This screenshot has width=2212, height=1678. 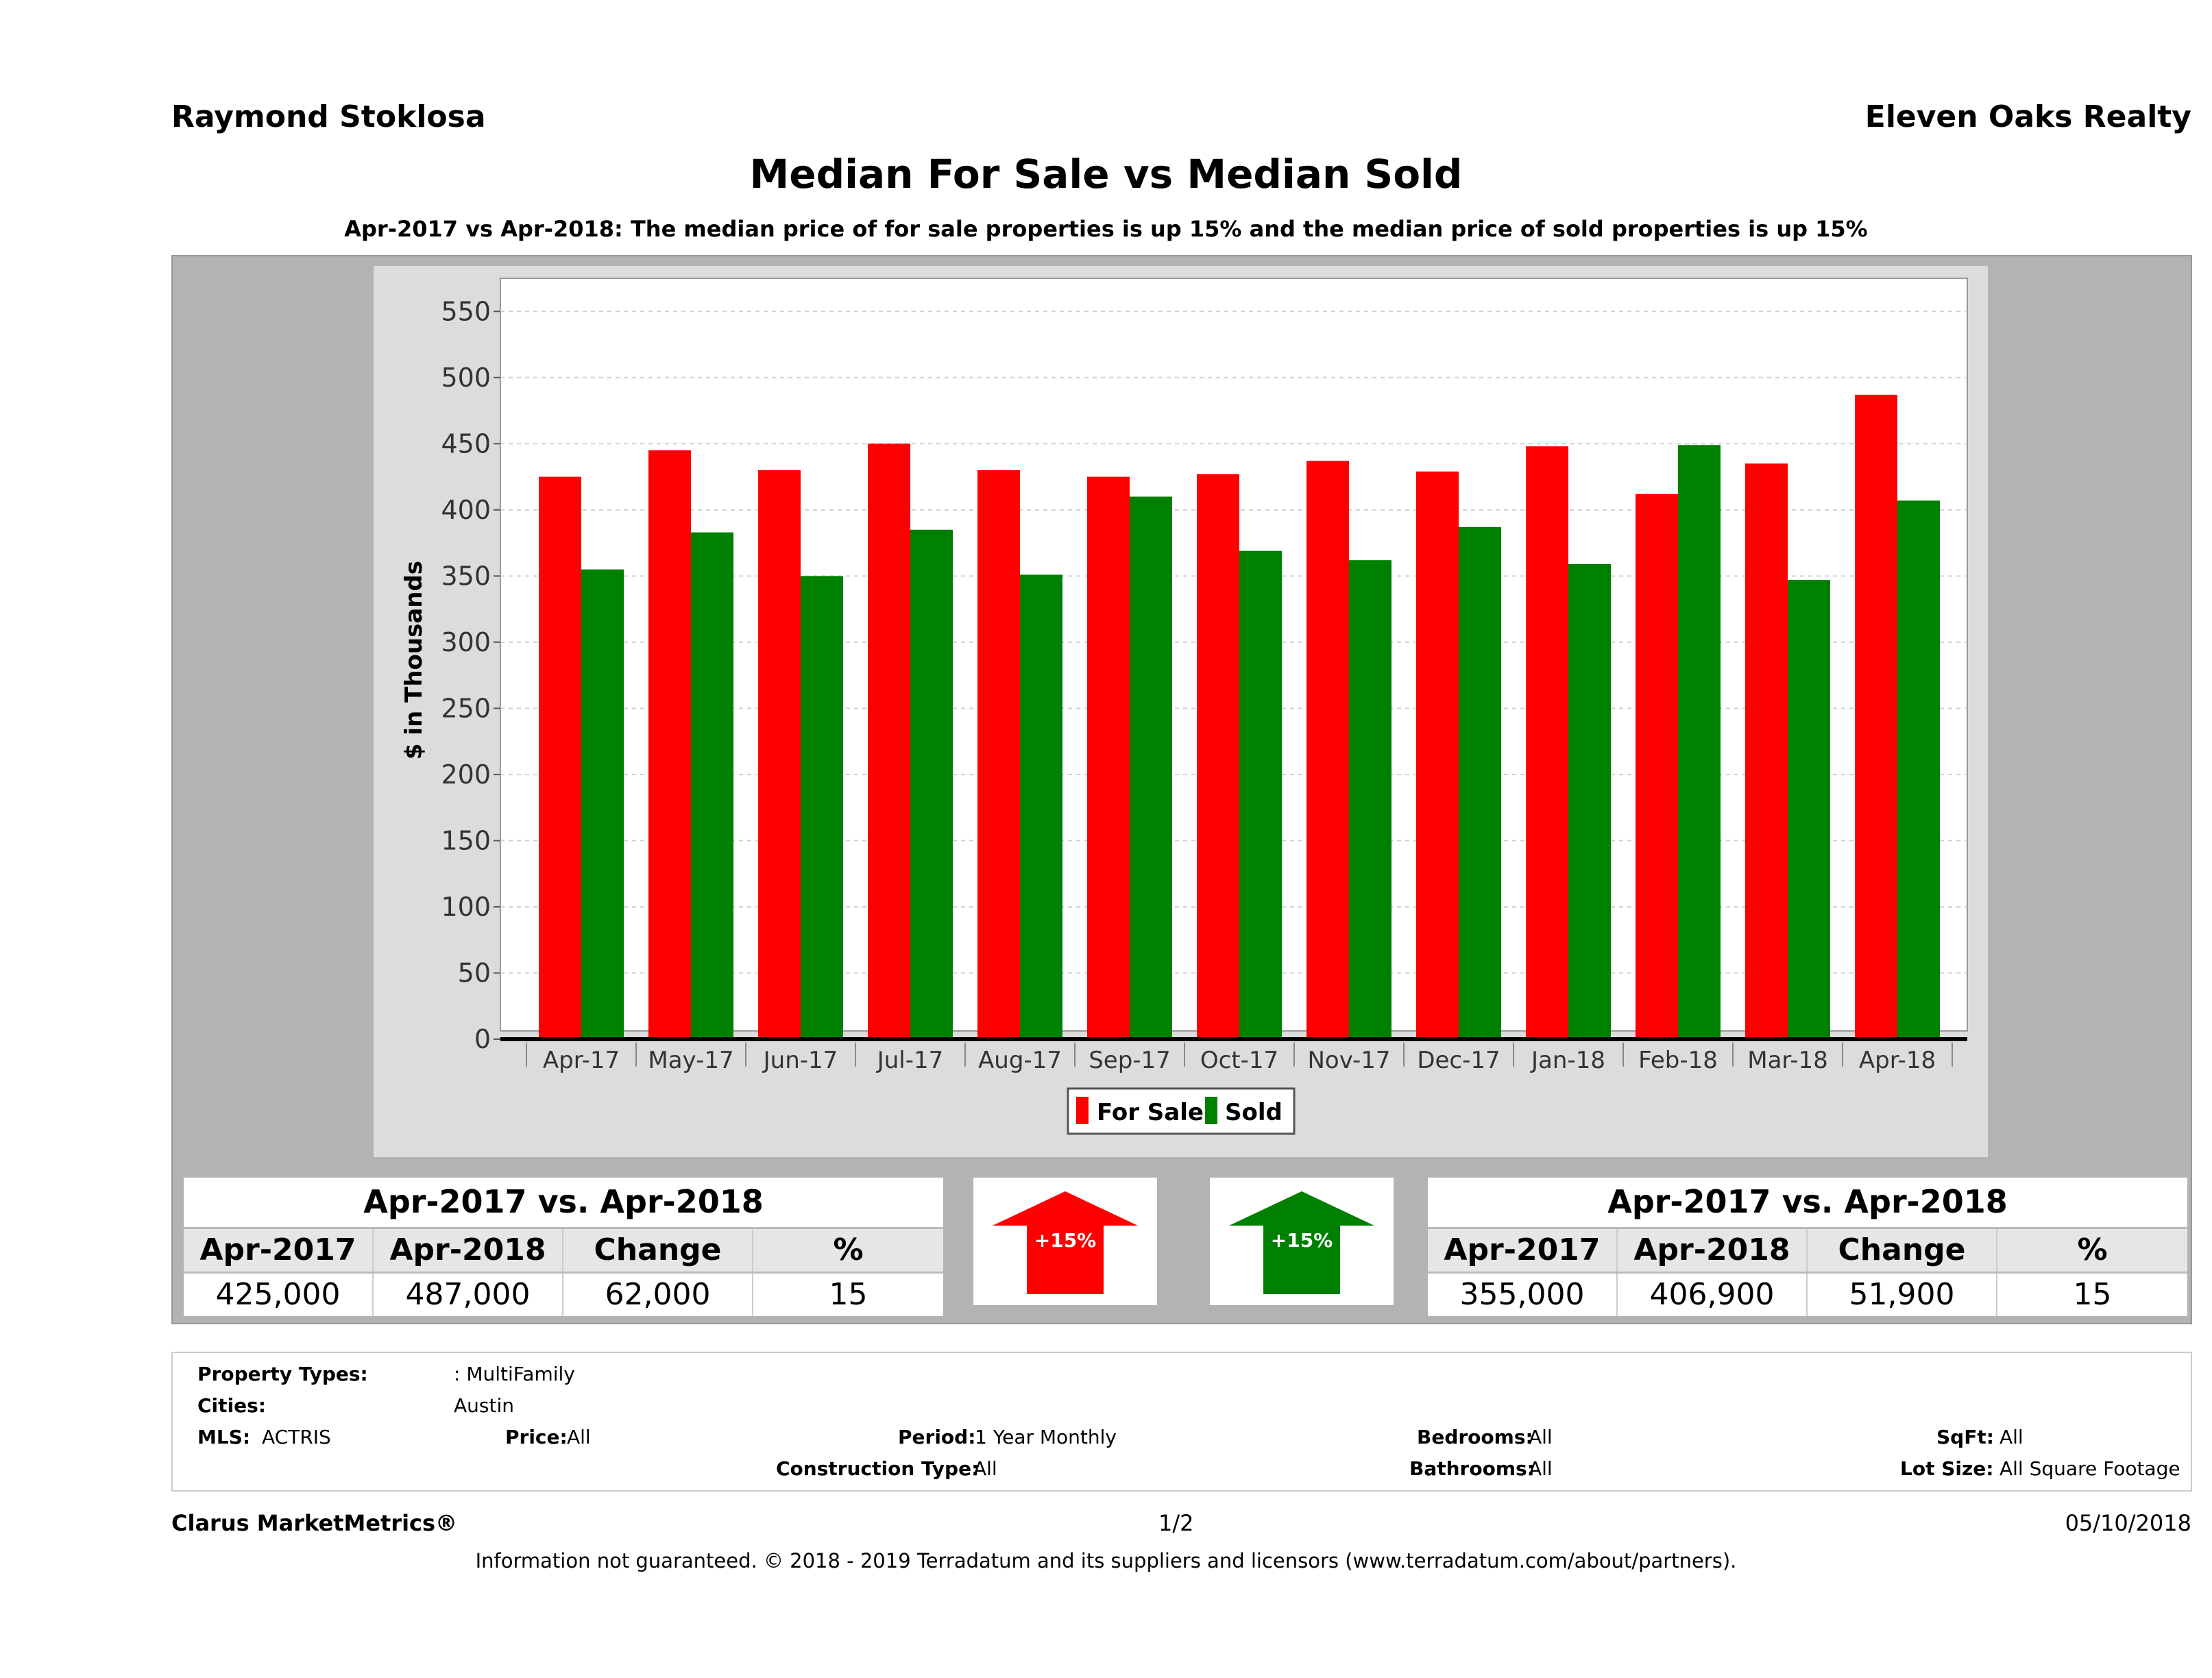 What do you see at coordinates (1082, 1110) in the screenshot?
I see `legend-swatch-for-sale` at bounding box center [1082, 1110].